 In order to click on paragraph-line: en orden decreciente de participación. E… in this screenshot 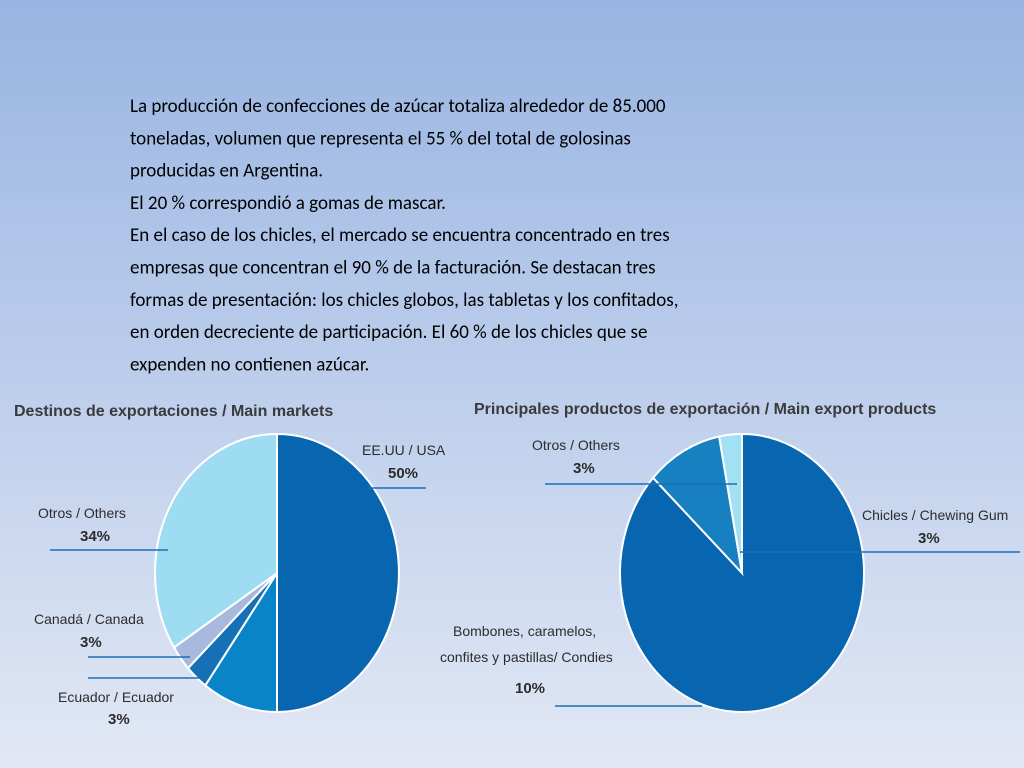, I will do `click(388, 332)`.